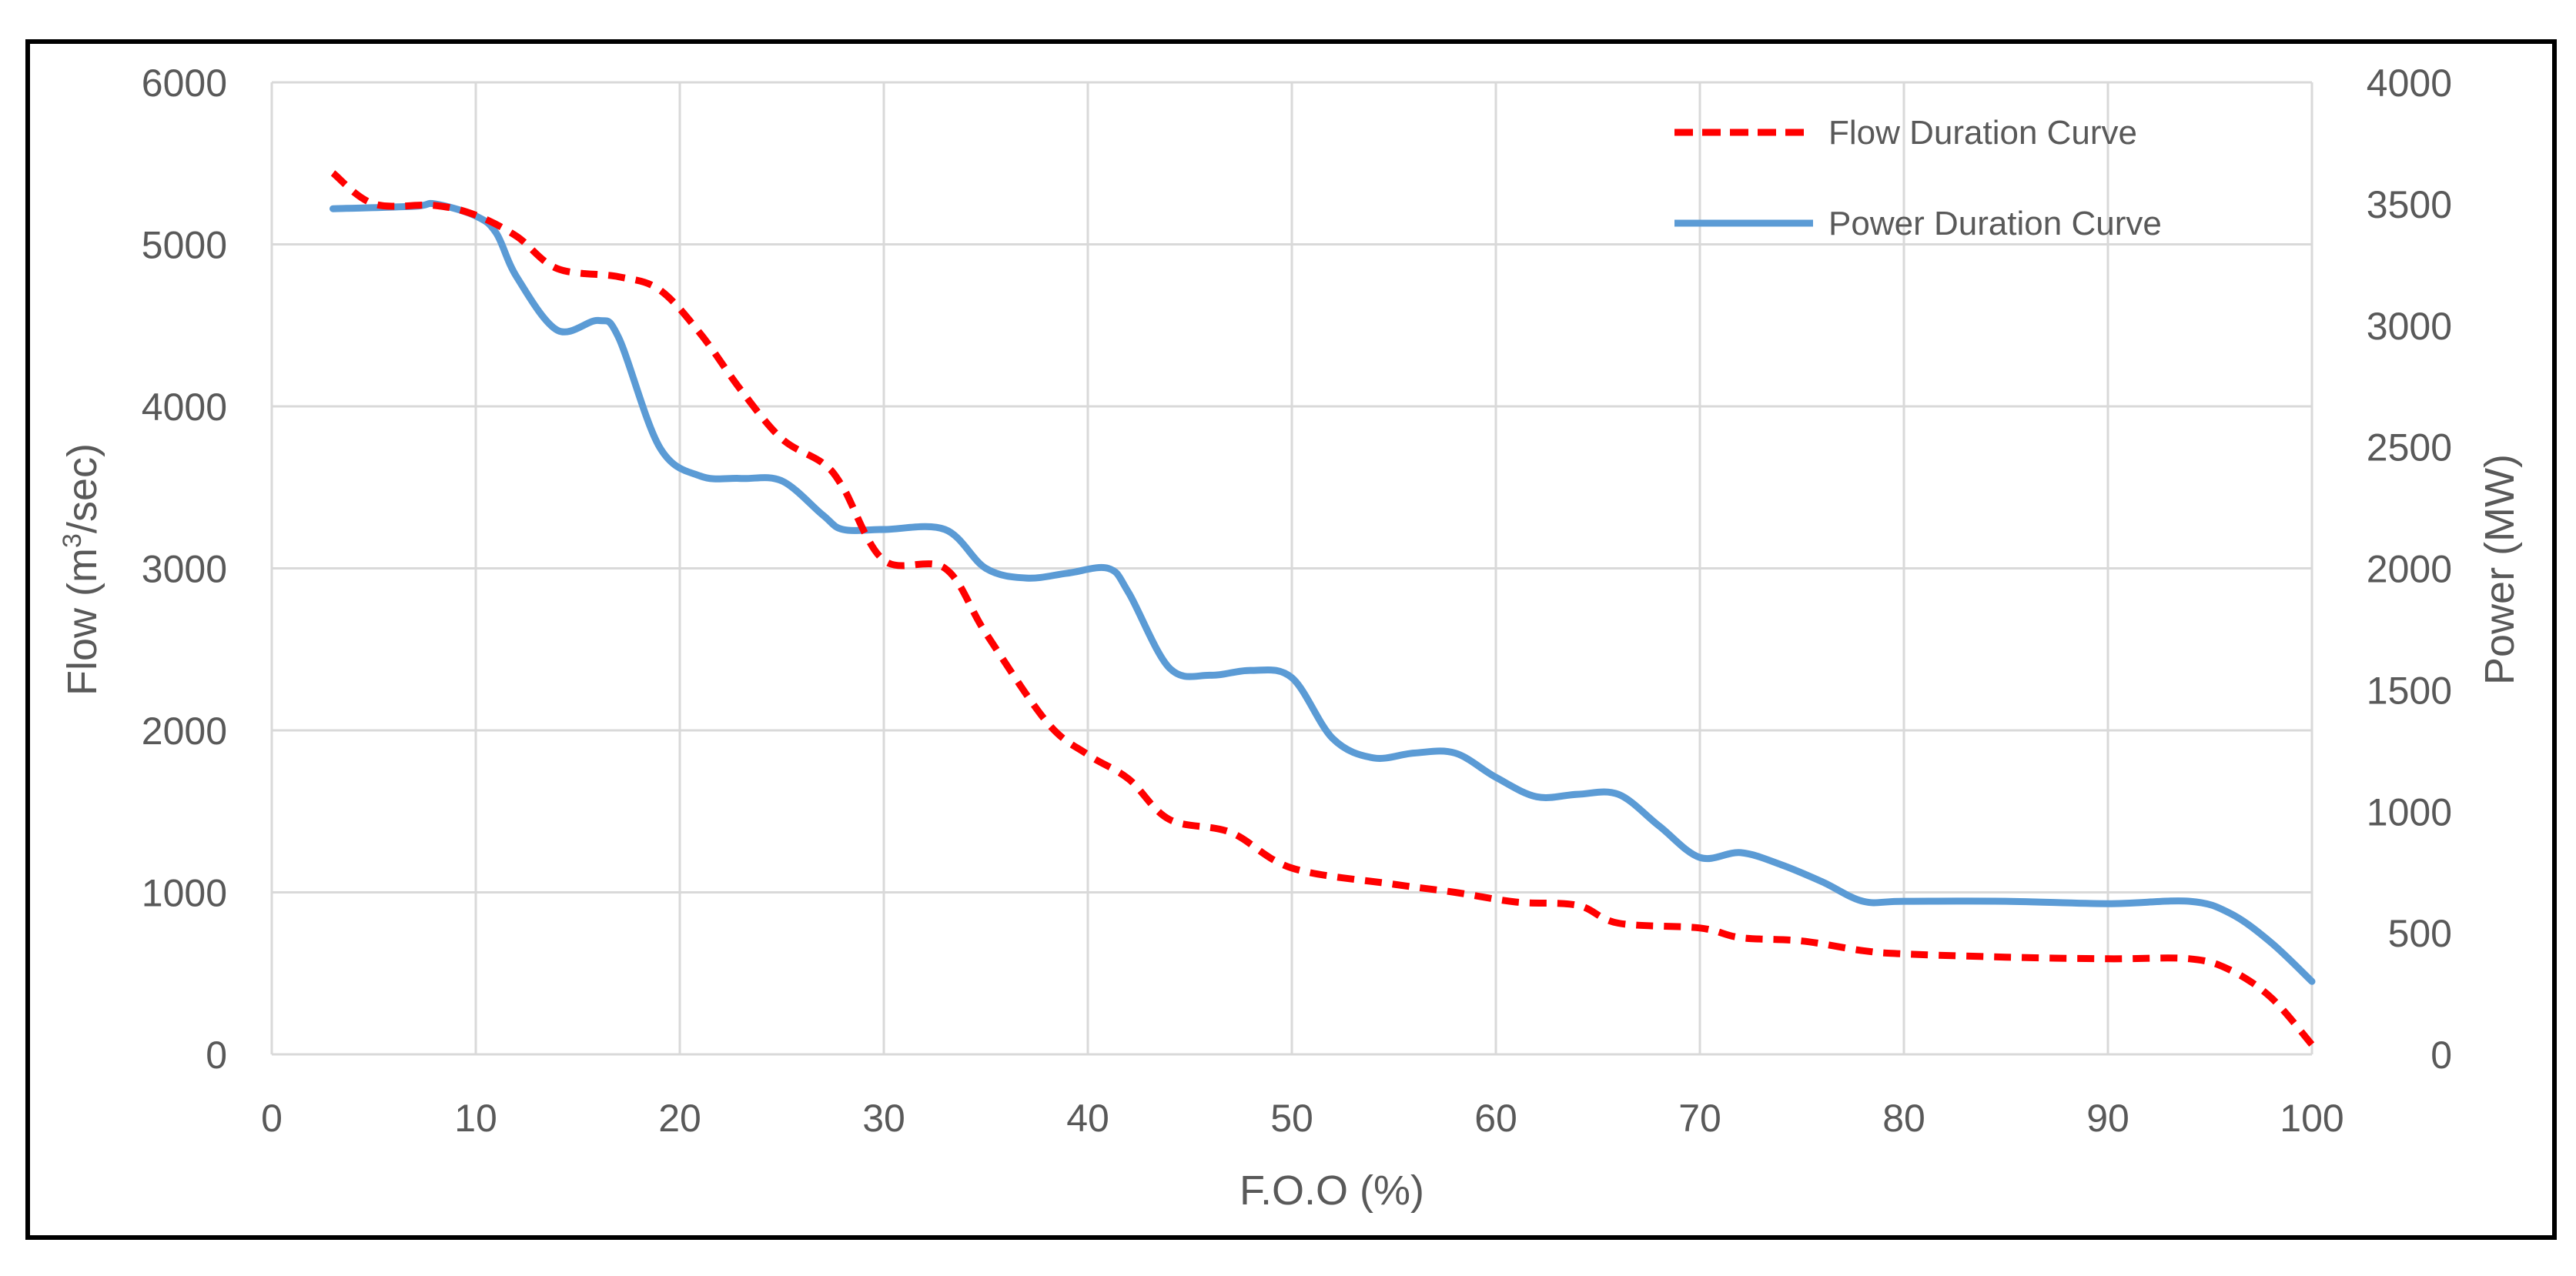  Describe the element at coordinates (217, 1055) in the screenshot. I see `y-tick-label: 0` at that location.